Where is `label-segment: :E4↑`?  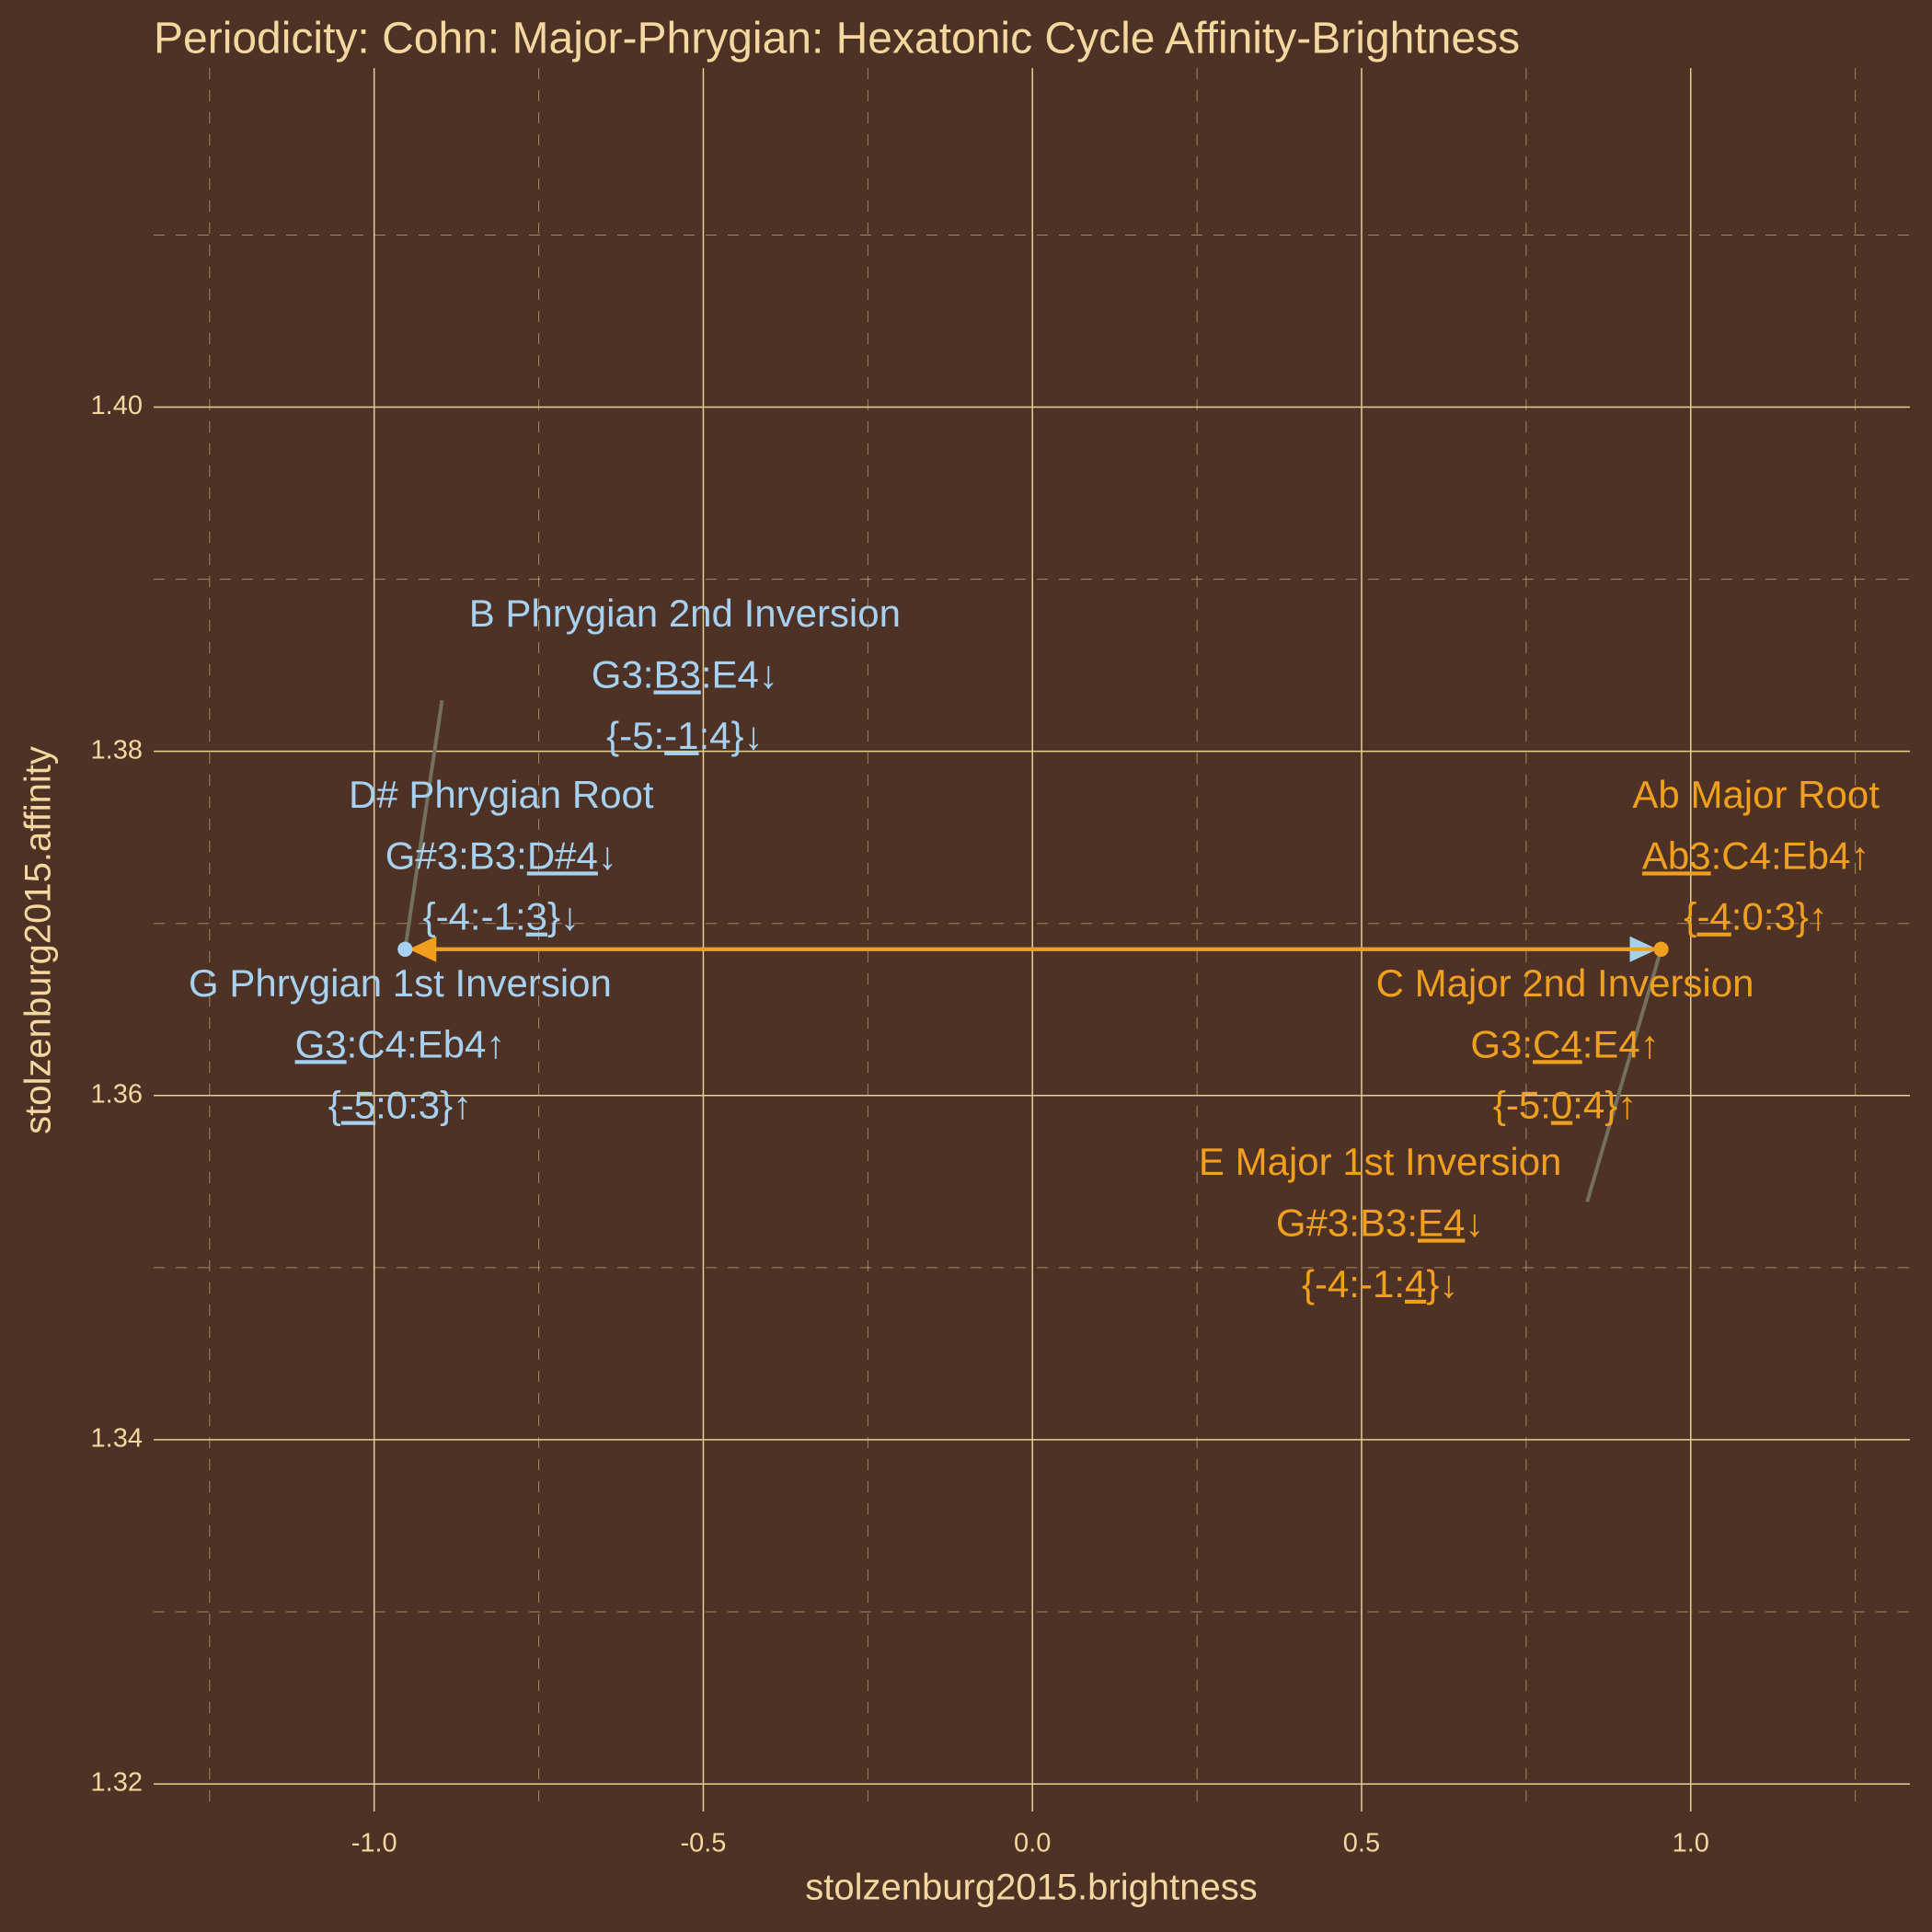 label-segment: :E4↑ is located at coordinates (1621, 1043).